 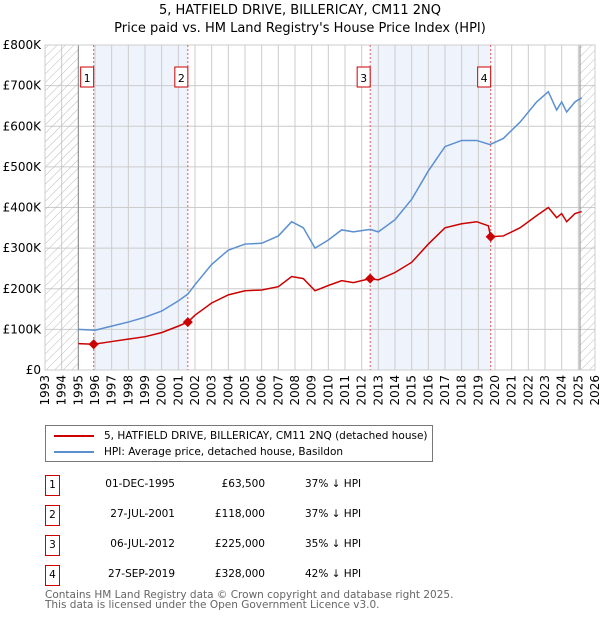 What do you see at coordinates (23, 45) in the screenshot?
I see `y-tick-label: £800K` at bounding box center [23, 45].